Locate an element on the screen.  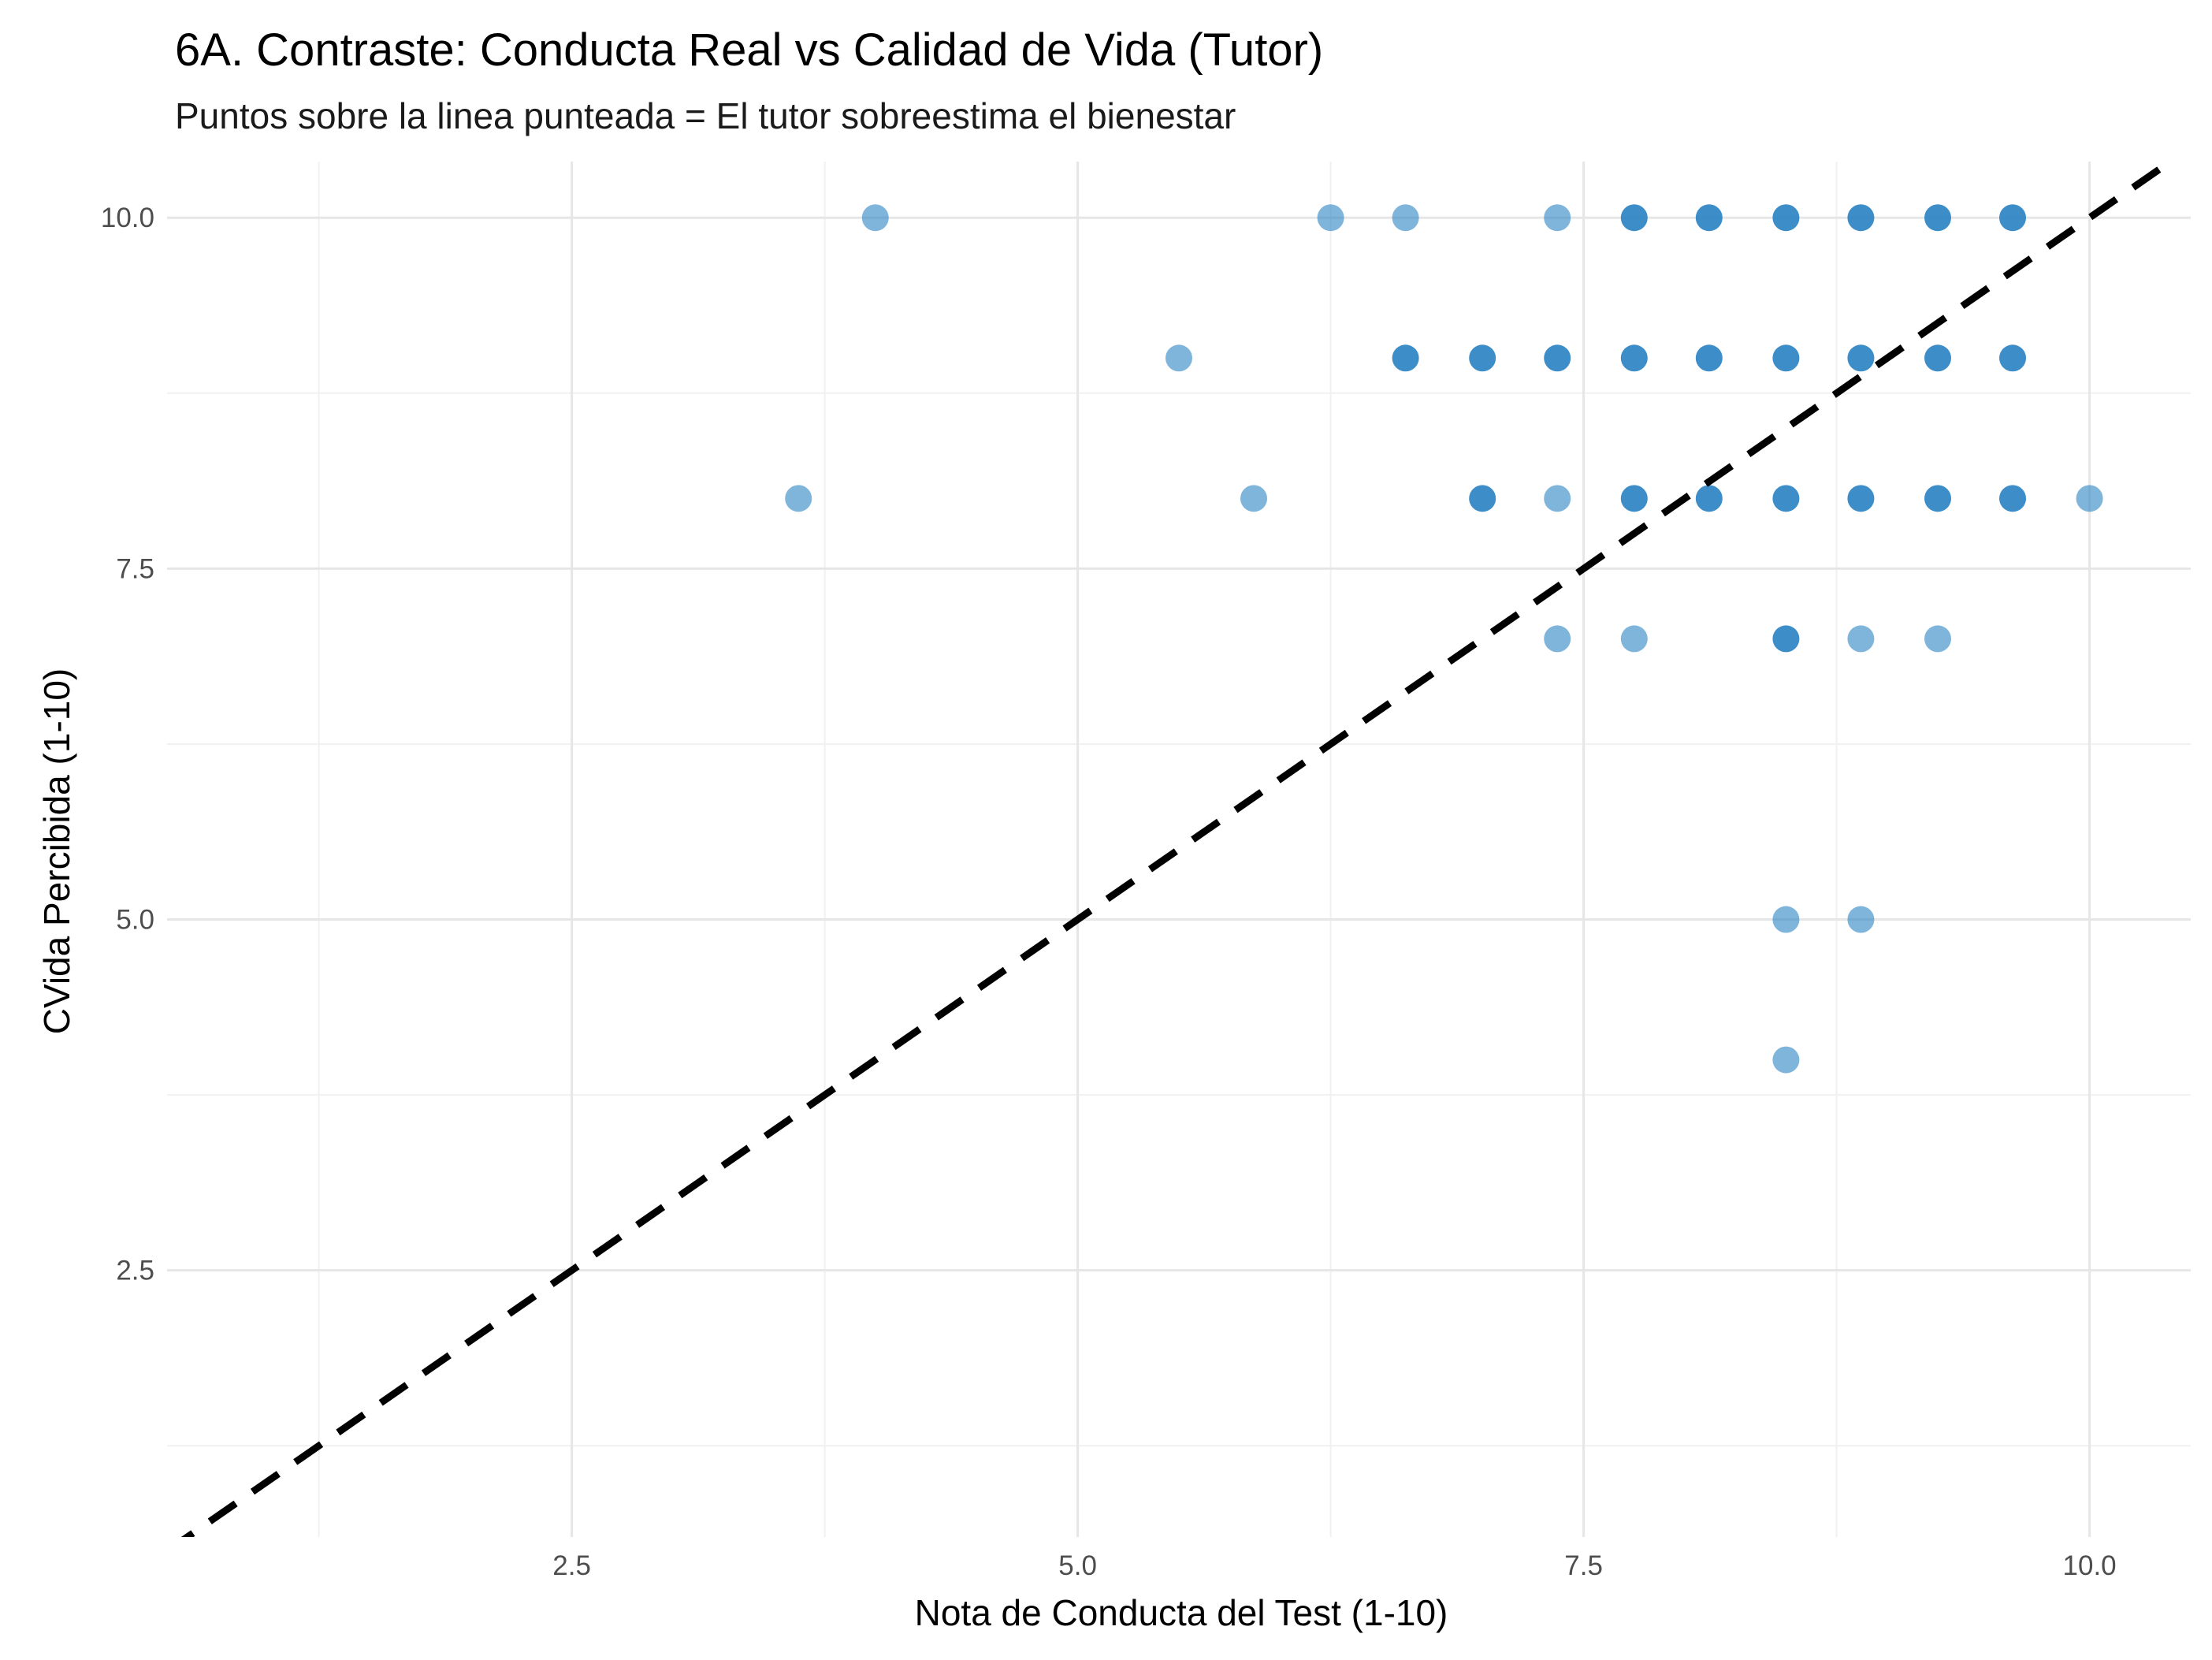
x-axis-ticks: 2.5 5.0 7.5 10.0 is located at coordinates (1334, 1565).